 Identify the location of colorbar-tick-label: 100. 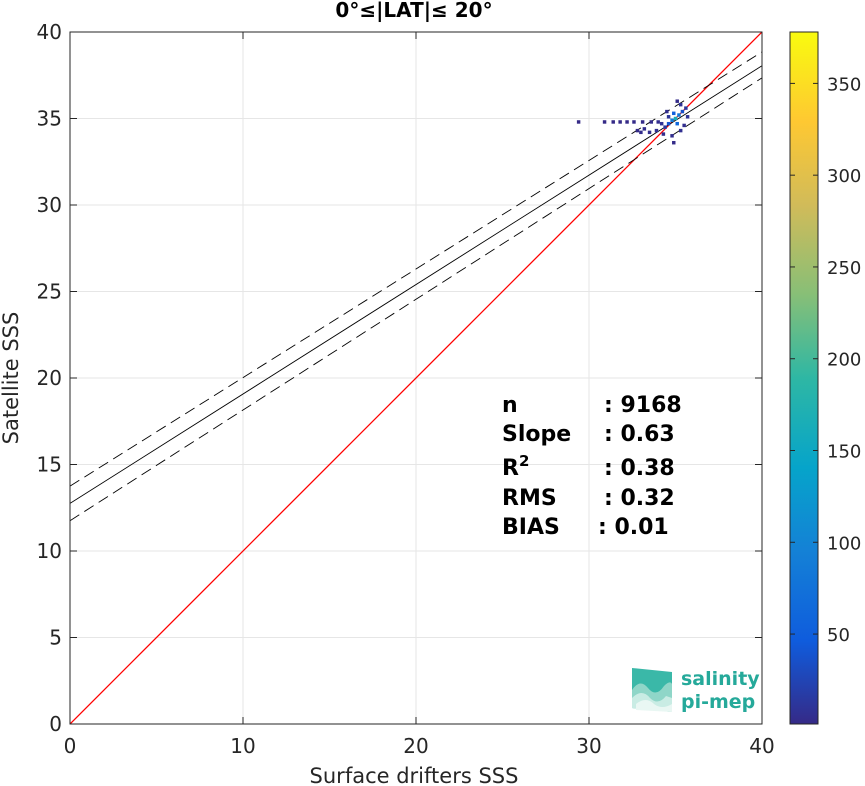
(844, 543).